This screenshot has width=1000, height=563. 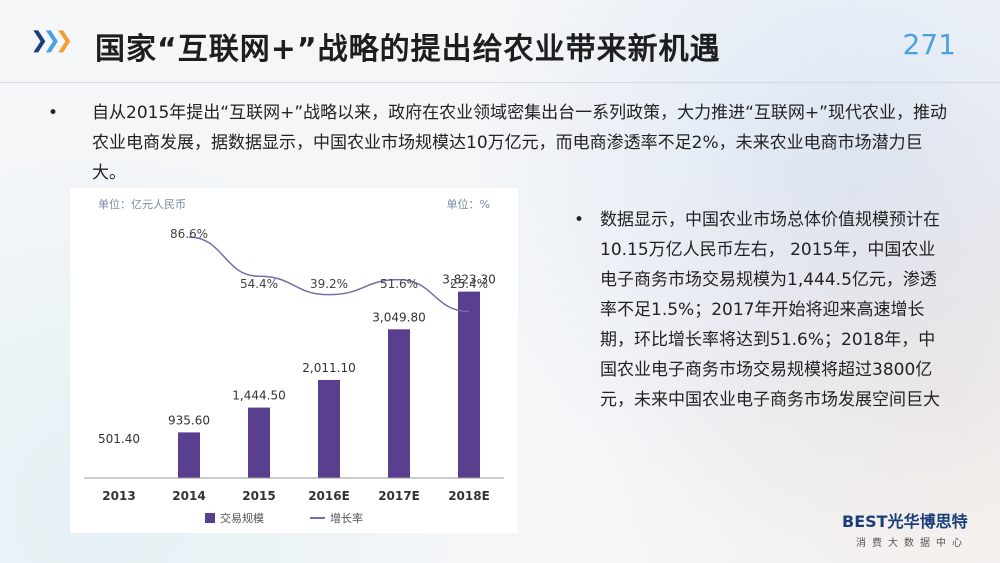 What do you see at coordinates (52, 40) in the screenshot?
I see `chevrons-icon: ❯❯❯` at bounding box center [52, 40].